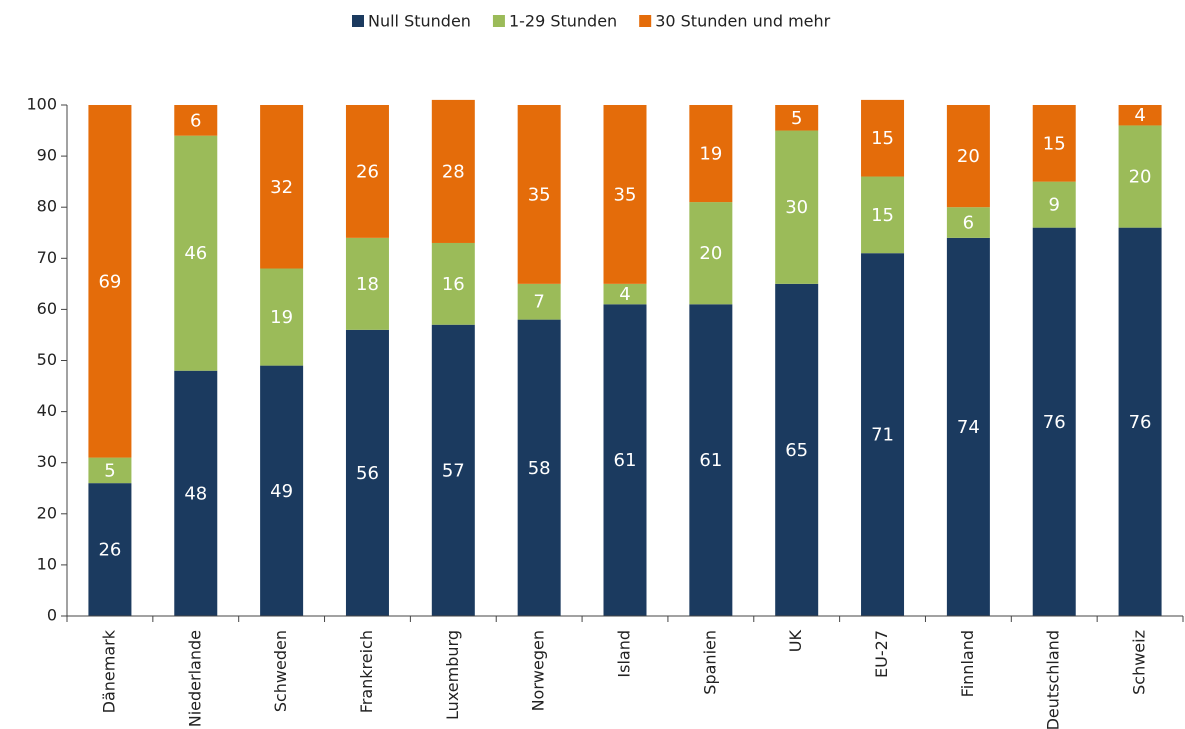 The width and height of the screenshot is (1185, 729). What do you see at coordinates (967, 663) in the screenshot?
I see `x-tick-label: Finnland` at bounding box center [967, 663].